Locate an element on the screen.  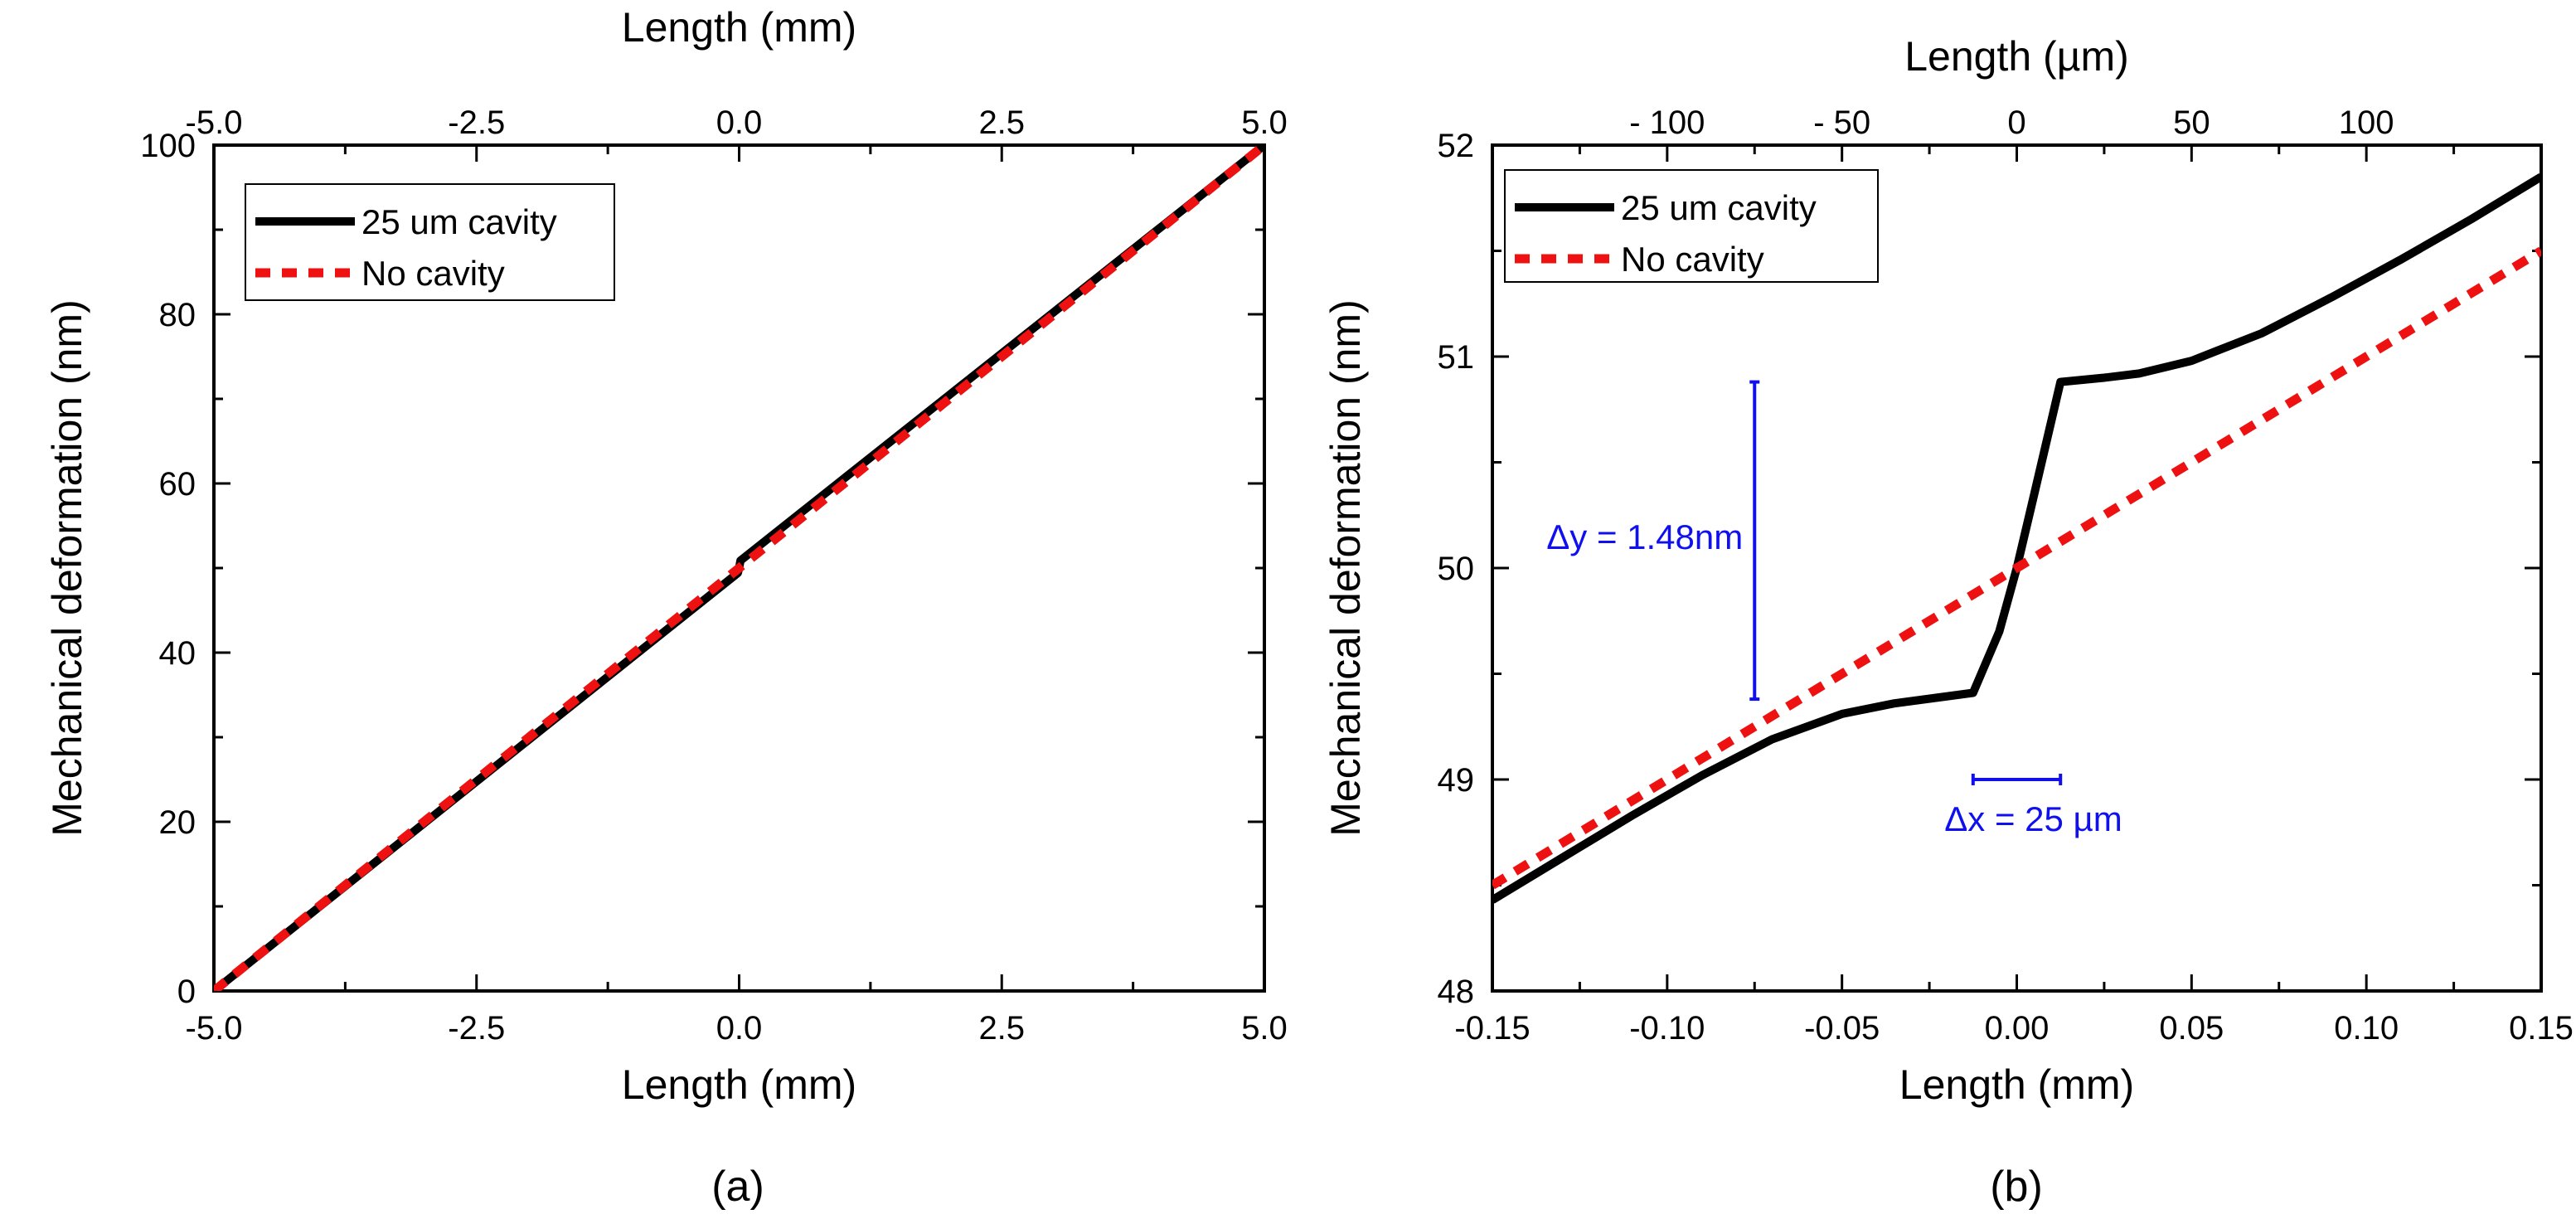
y-tick-label: 60 is located at coordinates (177, 484).